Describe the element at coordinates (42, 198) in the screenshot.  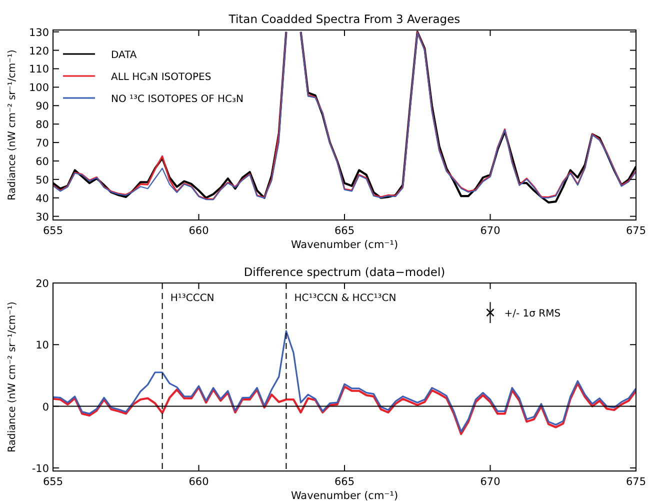
I see `y-tick-label: 40` at that location.